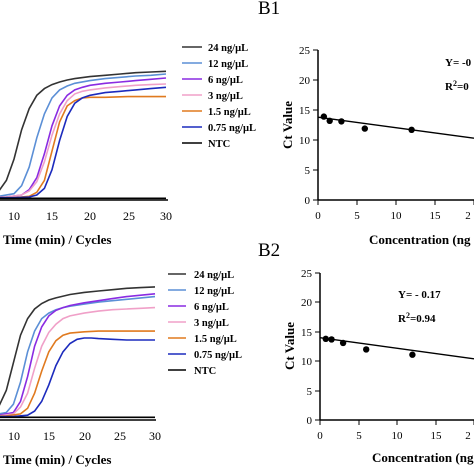 Image resolution: width=474 pixels, height=474 pixels. Describe the element at coordinates (463, 87) in the screenshot. I see `r-squared-value: =0` at that location.